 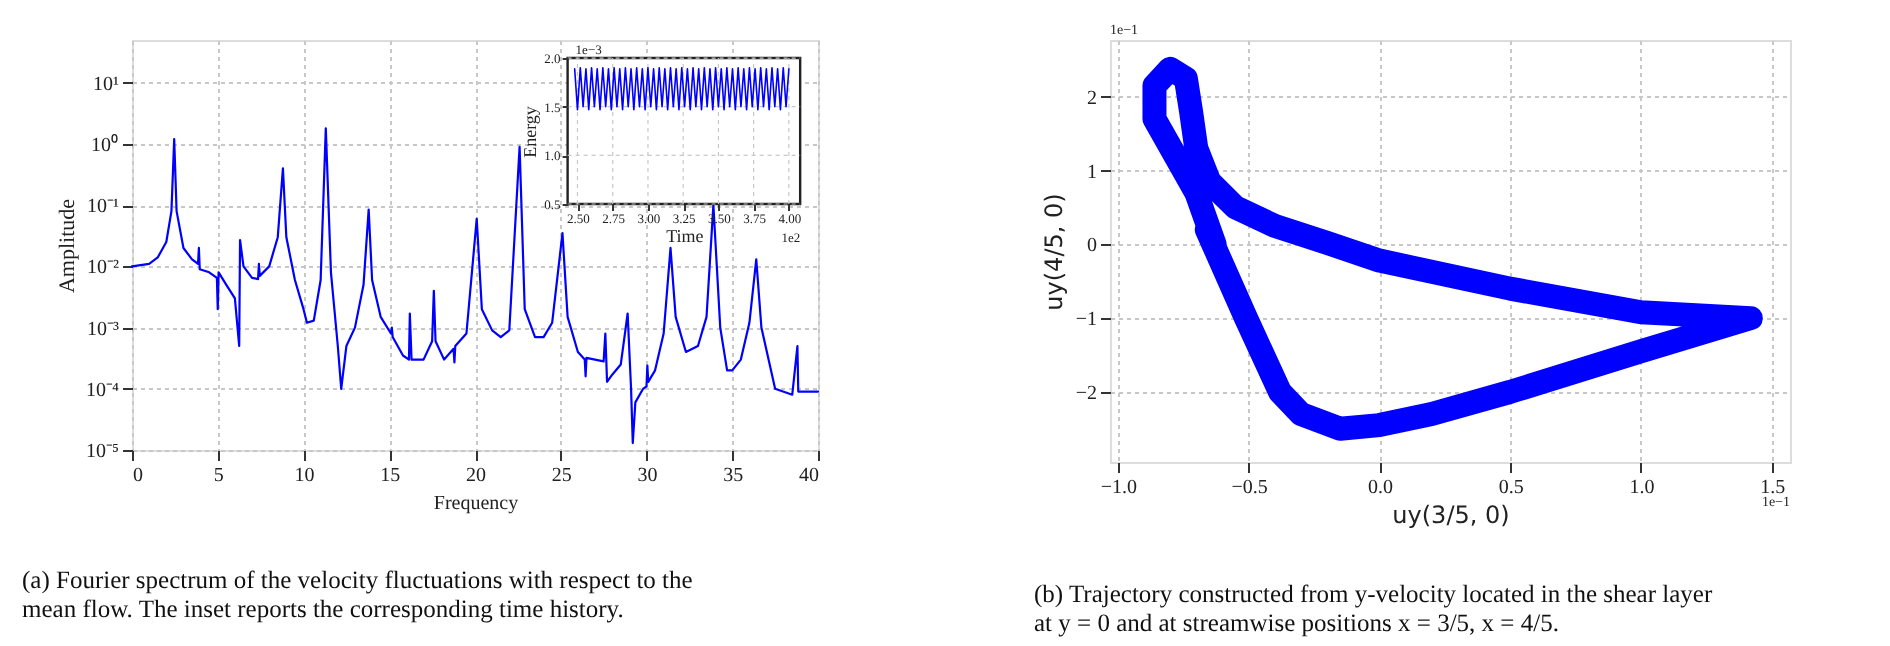 I want to click on x-tick-label: 1.0, so click(x=1642, y=488).